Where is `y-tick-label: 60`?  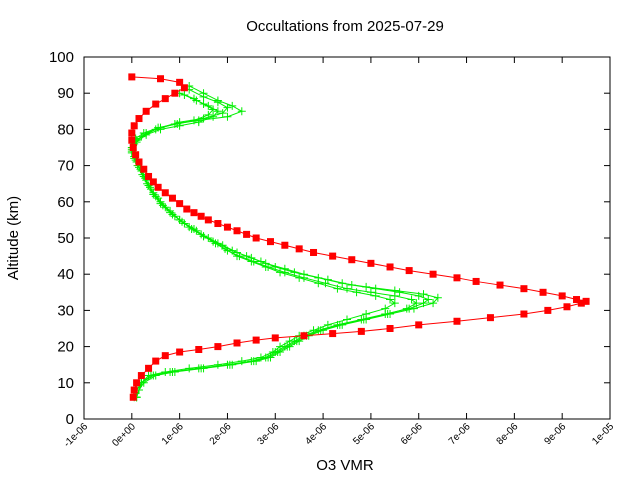
y-tick-label: 60 is located at coordinates (65, 202).